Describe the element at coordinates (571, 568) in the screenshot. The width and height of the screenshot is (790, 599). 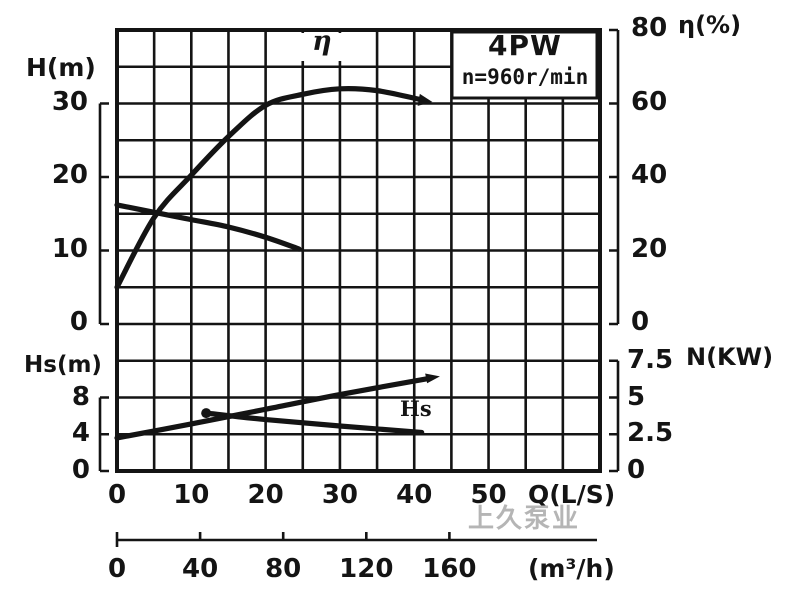
I see `m3h-axis-title: (m³/h)` at that location.